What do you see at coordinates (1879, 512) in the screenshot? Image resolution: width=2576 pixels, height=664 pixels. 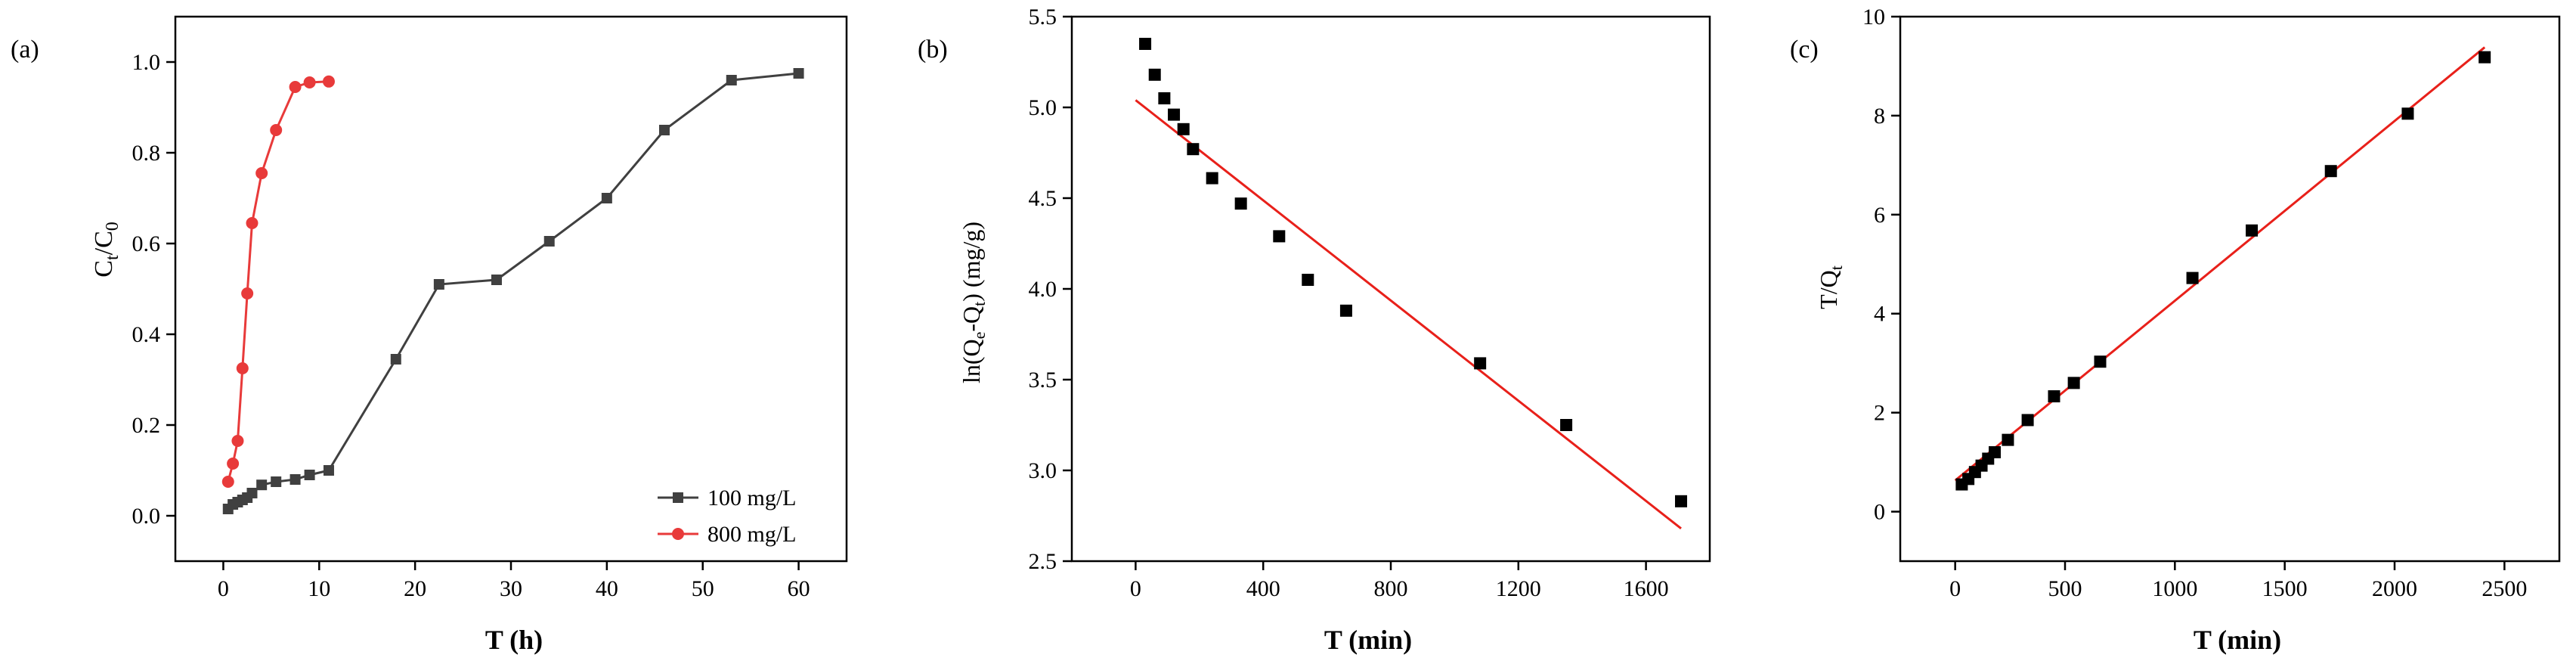 I see `y-tick-label: 0` at bounding box center [1879, 512].